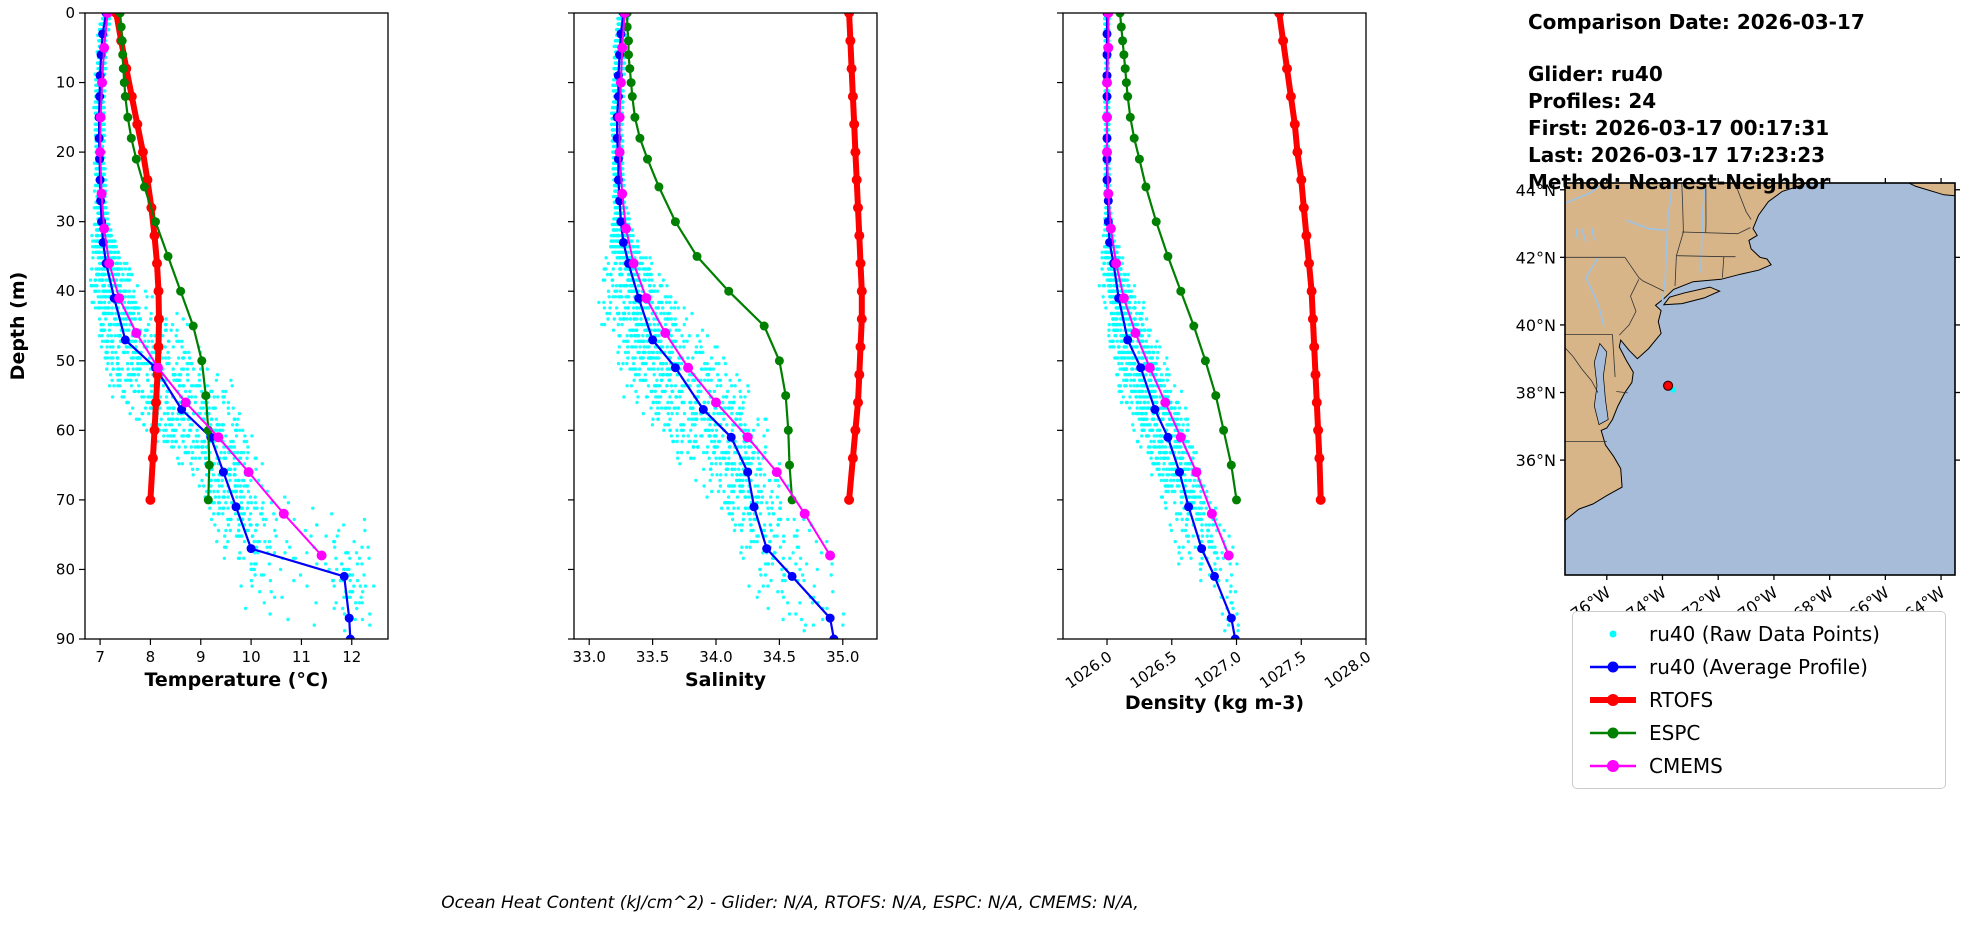 The width and height of the screenshot is (1979, 934). What do you see at coordinates (1681, 700) in the screenshot?
I see `legend-label-rtofs: RTOFS` at bounding box center [1681, 700].